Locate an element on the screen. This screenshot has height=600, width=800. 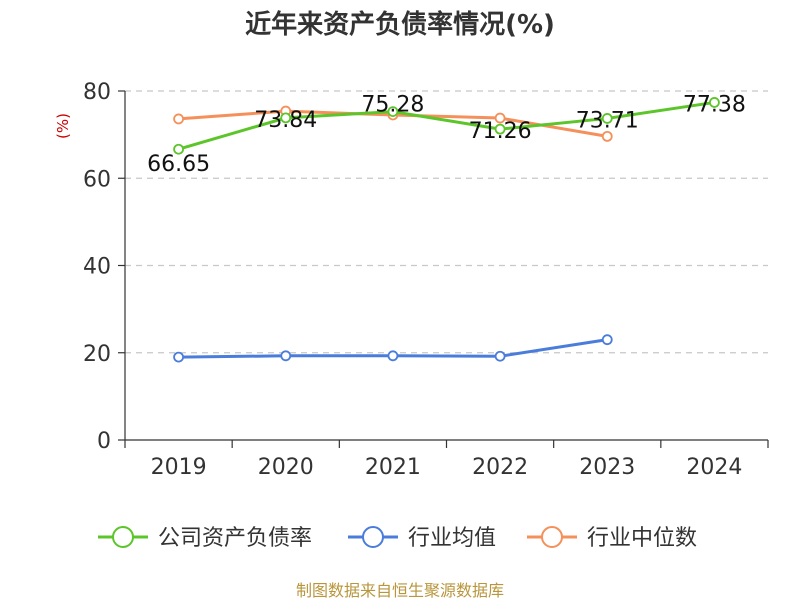
x-tick-label: 2020 is located at coordinates (286, 467).